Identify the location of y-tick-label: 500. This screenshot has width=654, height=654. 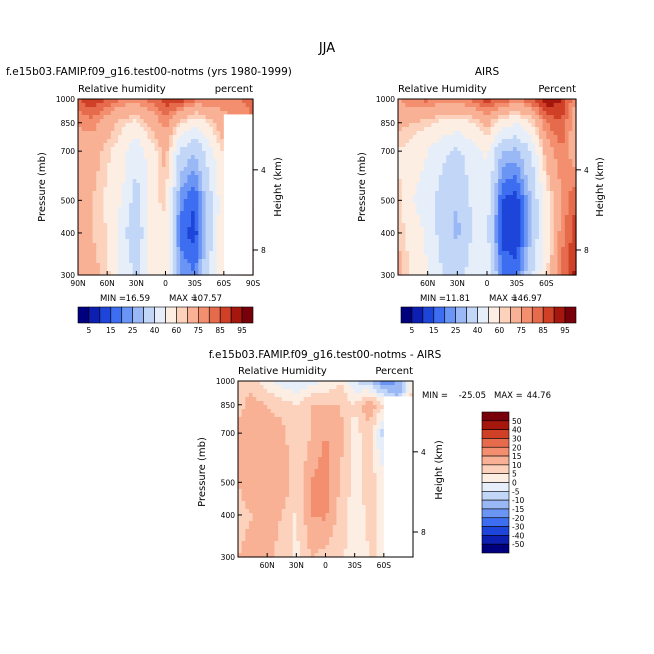
(388, 200).